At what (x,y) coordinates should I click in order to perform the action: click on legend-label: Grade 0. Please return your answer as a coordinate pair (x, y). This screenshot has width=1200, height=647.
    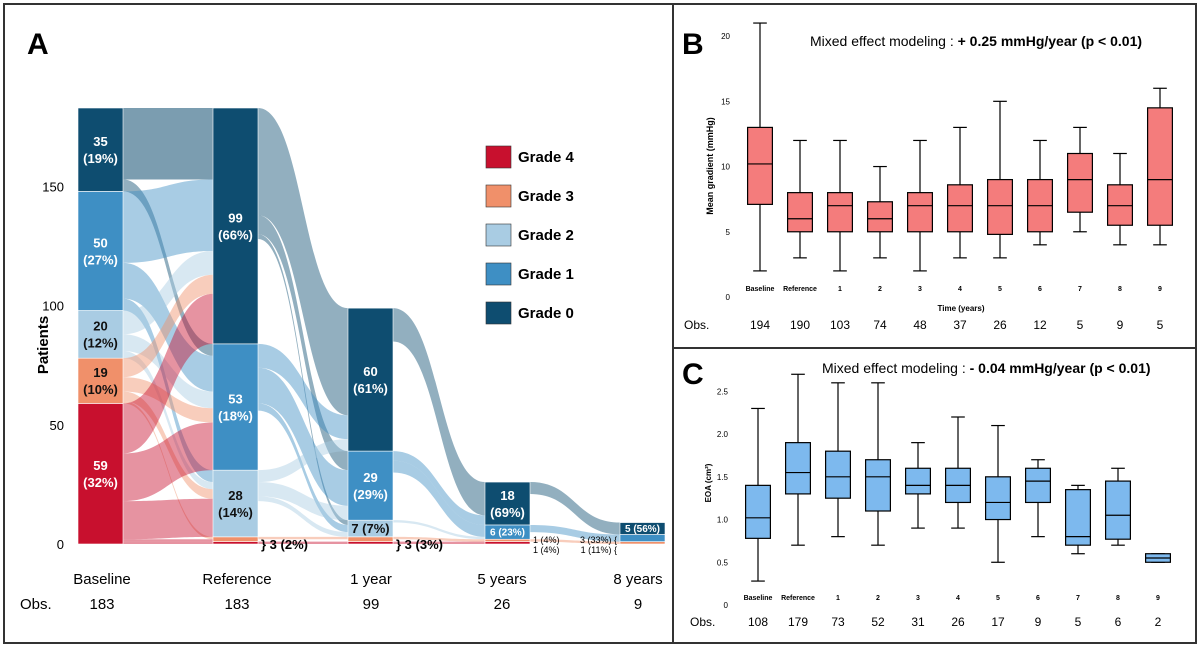
    Looking at the image, I should click on (546, 313).